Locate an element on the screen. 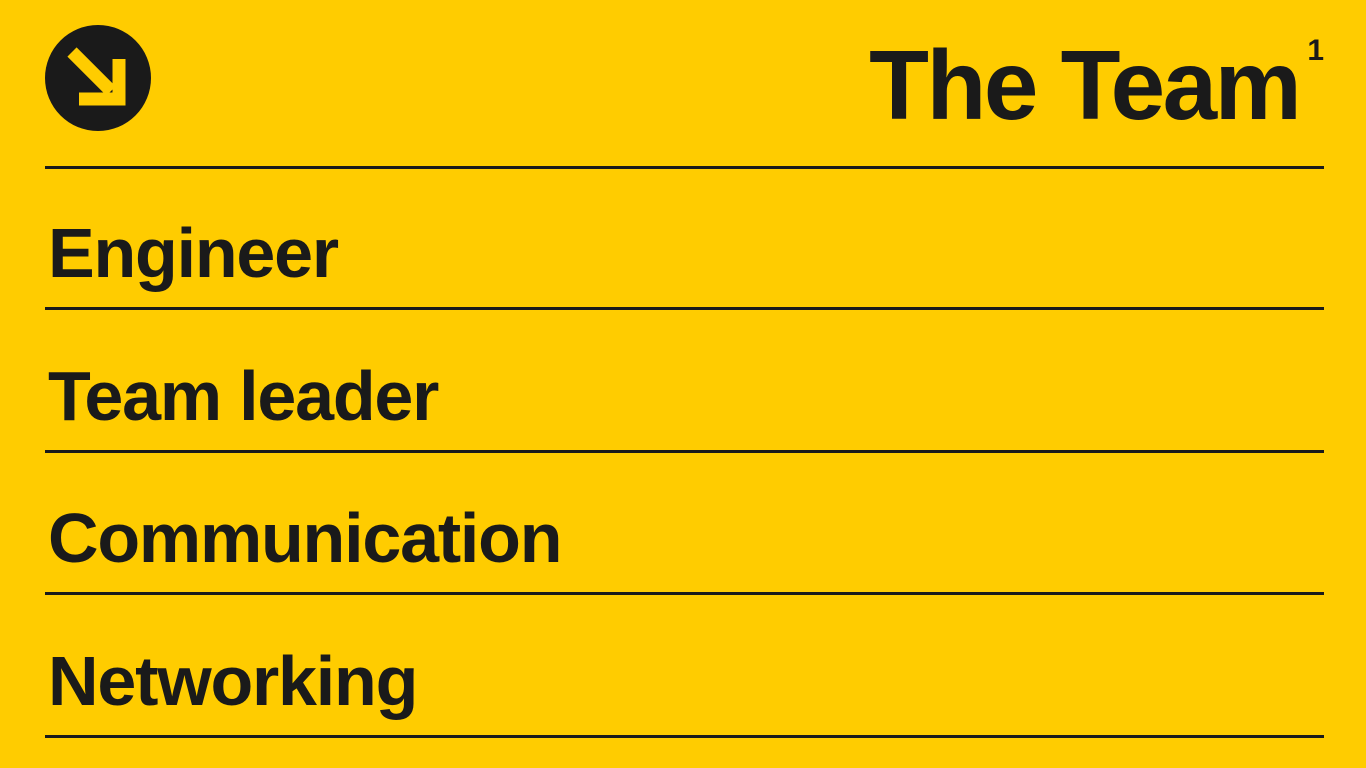 The height and width of the screenshot is (768, 1366). menu-item-label: Engineer is located at coordinates (193, 253).